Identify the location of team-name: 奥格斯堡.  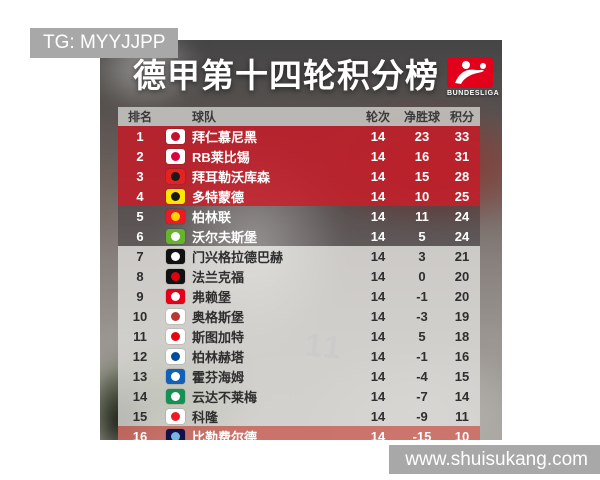
(218, 317).